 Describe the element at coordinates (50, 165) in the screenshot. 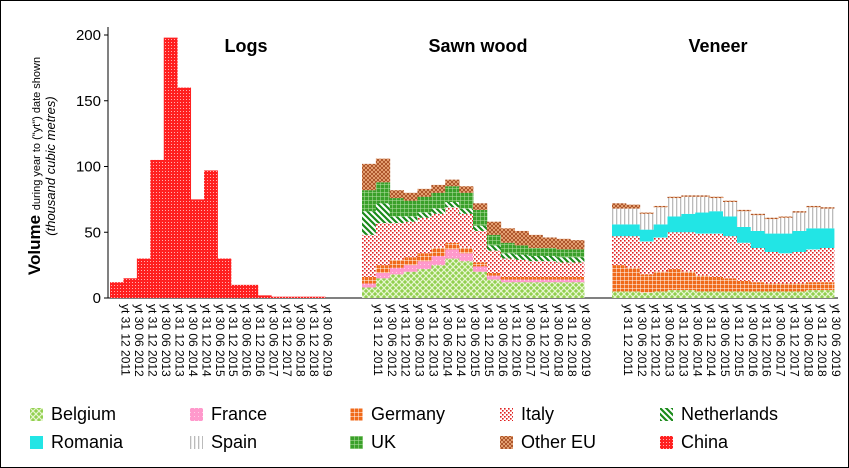

I see `y-axis-label-unit: (thousand cubic metres)` at that location.